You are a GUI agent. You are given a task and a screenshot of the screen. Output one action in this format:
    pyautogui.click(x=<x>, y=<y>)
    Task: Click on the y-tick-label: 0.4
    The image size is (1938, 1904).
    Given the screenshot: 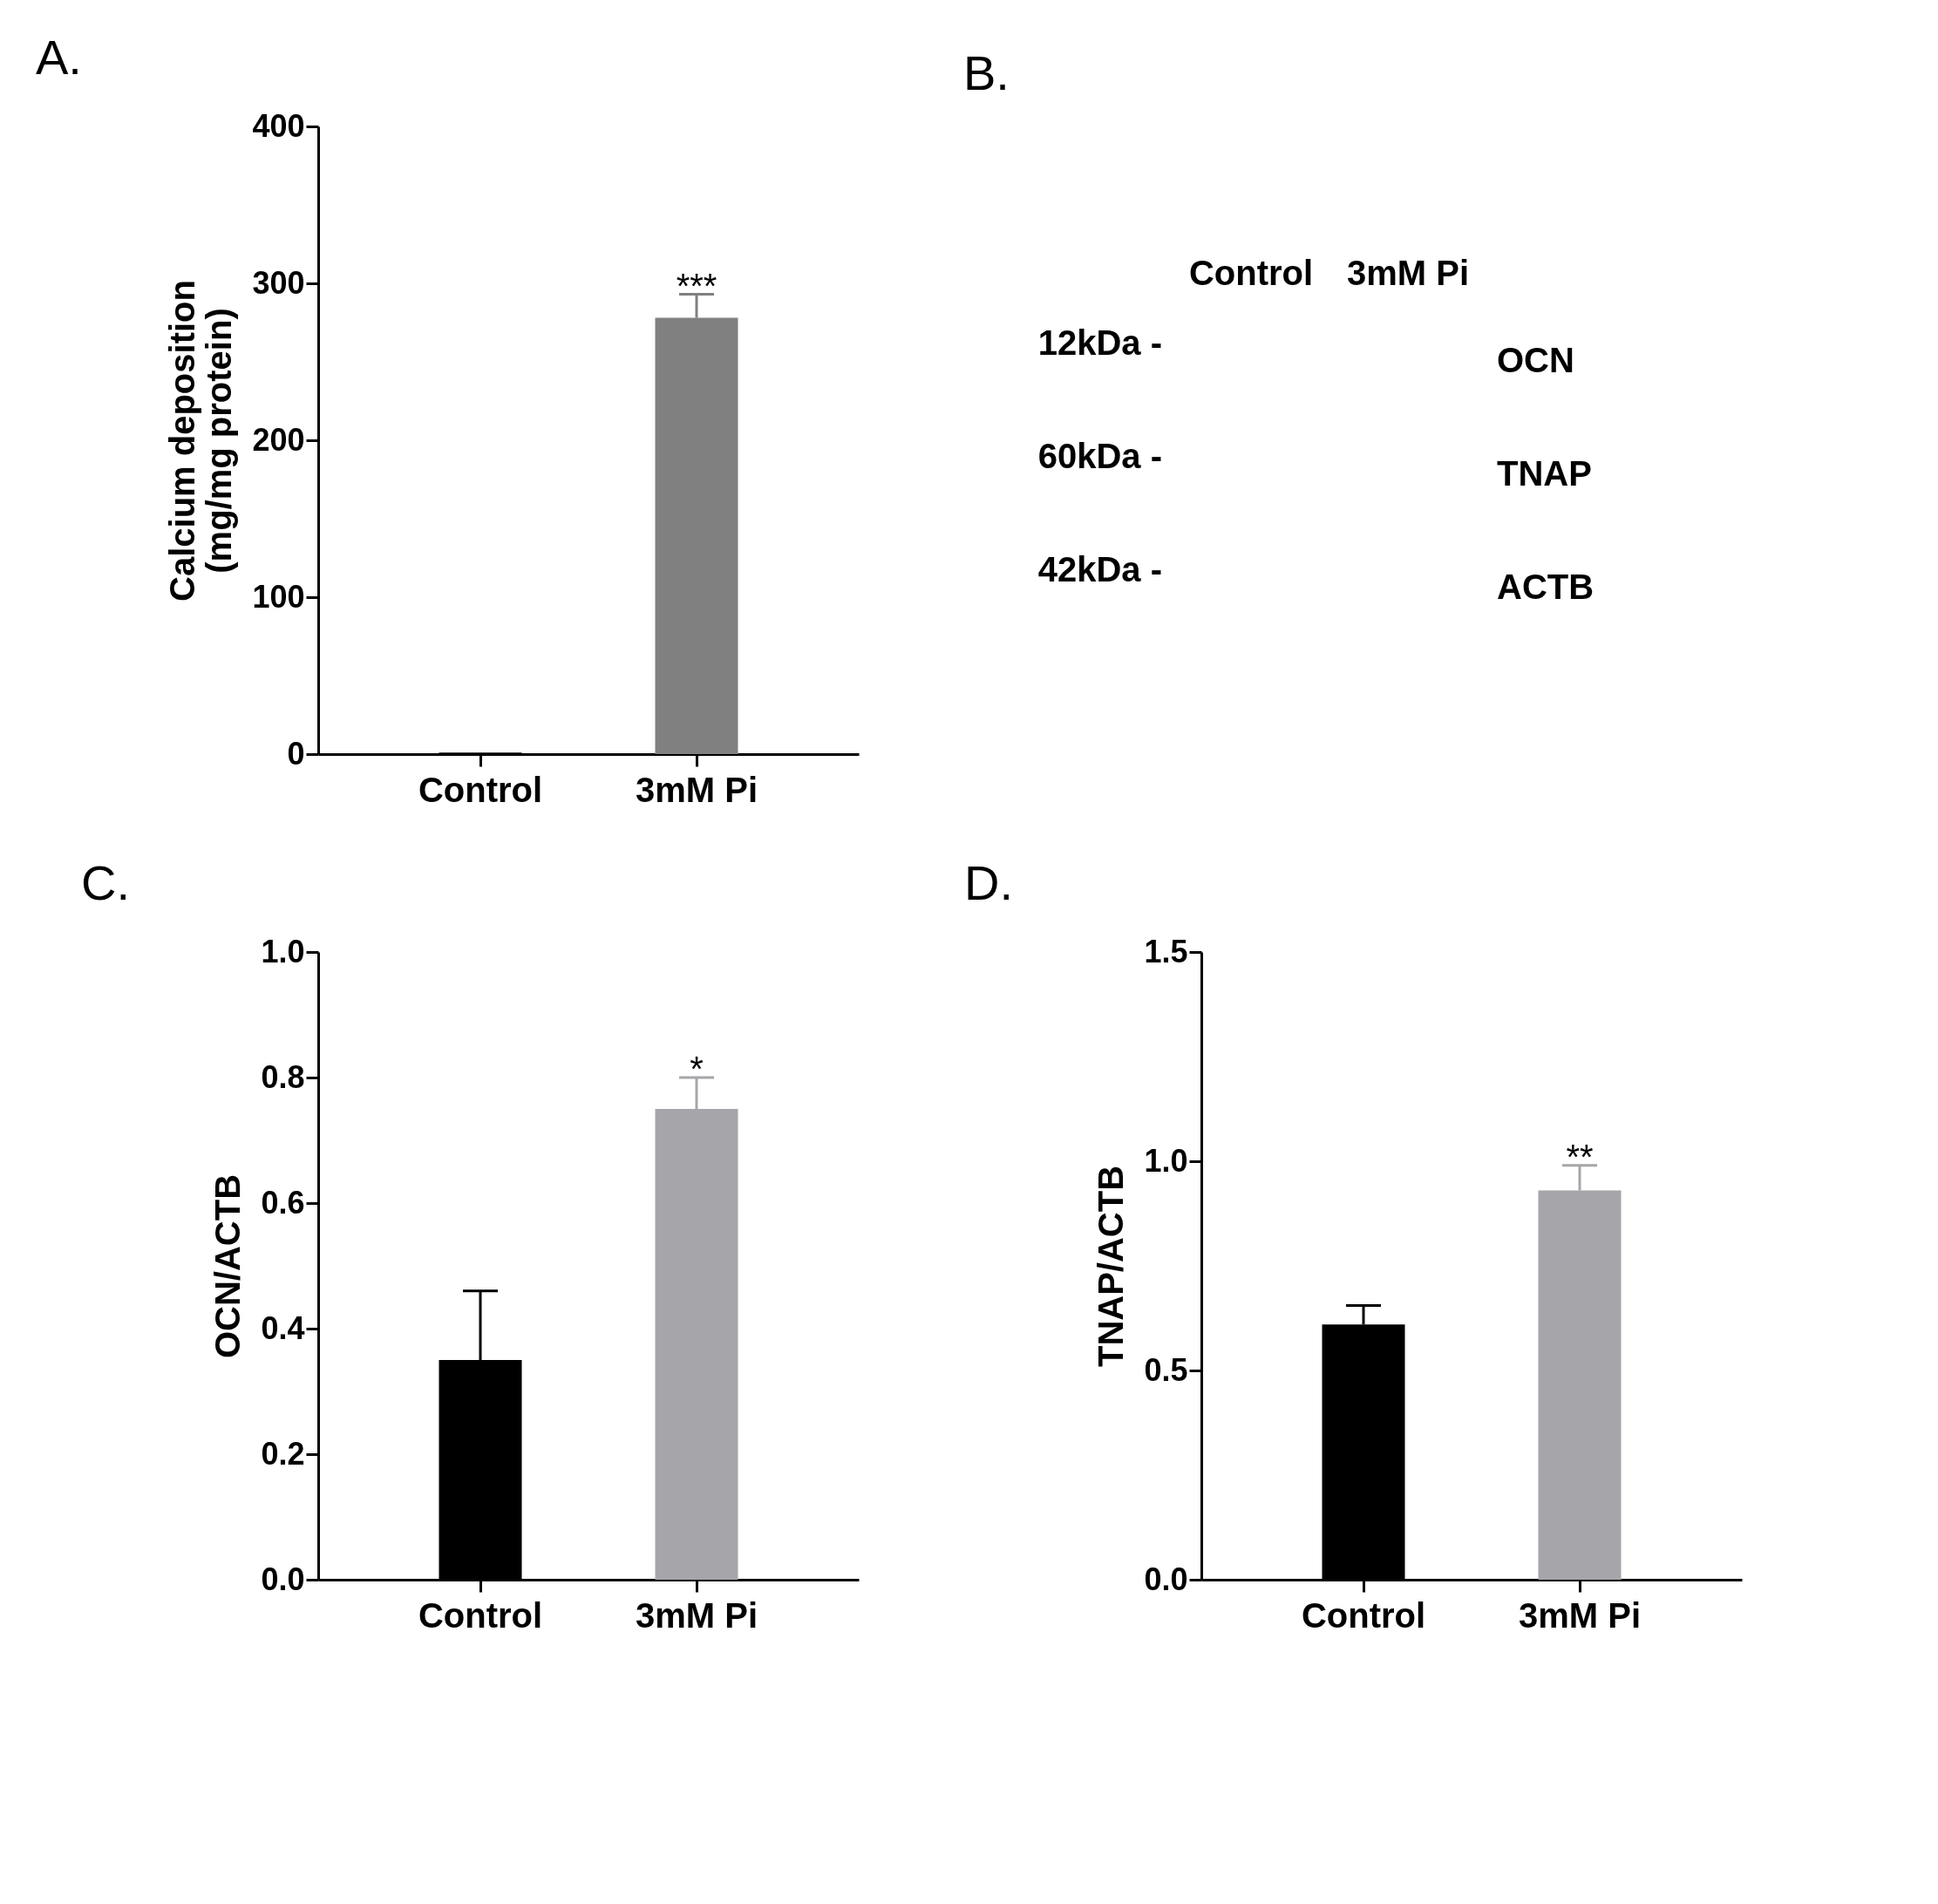 What is the action you would take?
    pyautogui.click(x=283, y=1327)
    